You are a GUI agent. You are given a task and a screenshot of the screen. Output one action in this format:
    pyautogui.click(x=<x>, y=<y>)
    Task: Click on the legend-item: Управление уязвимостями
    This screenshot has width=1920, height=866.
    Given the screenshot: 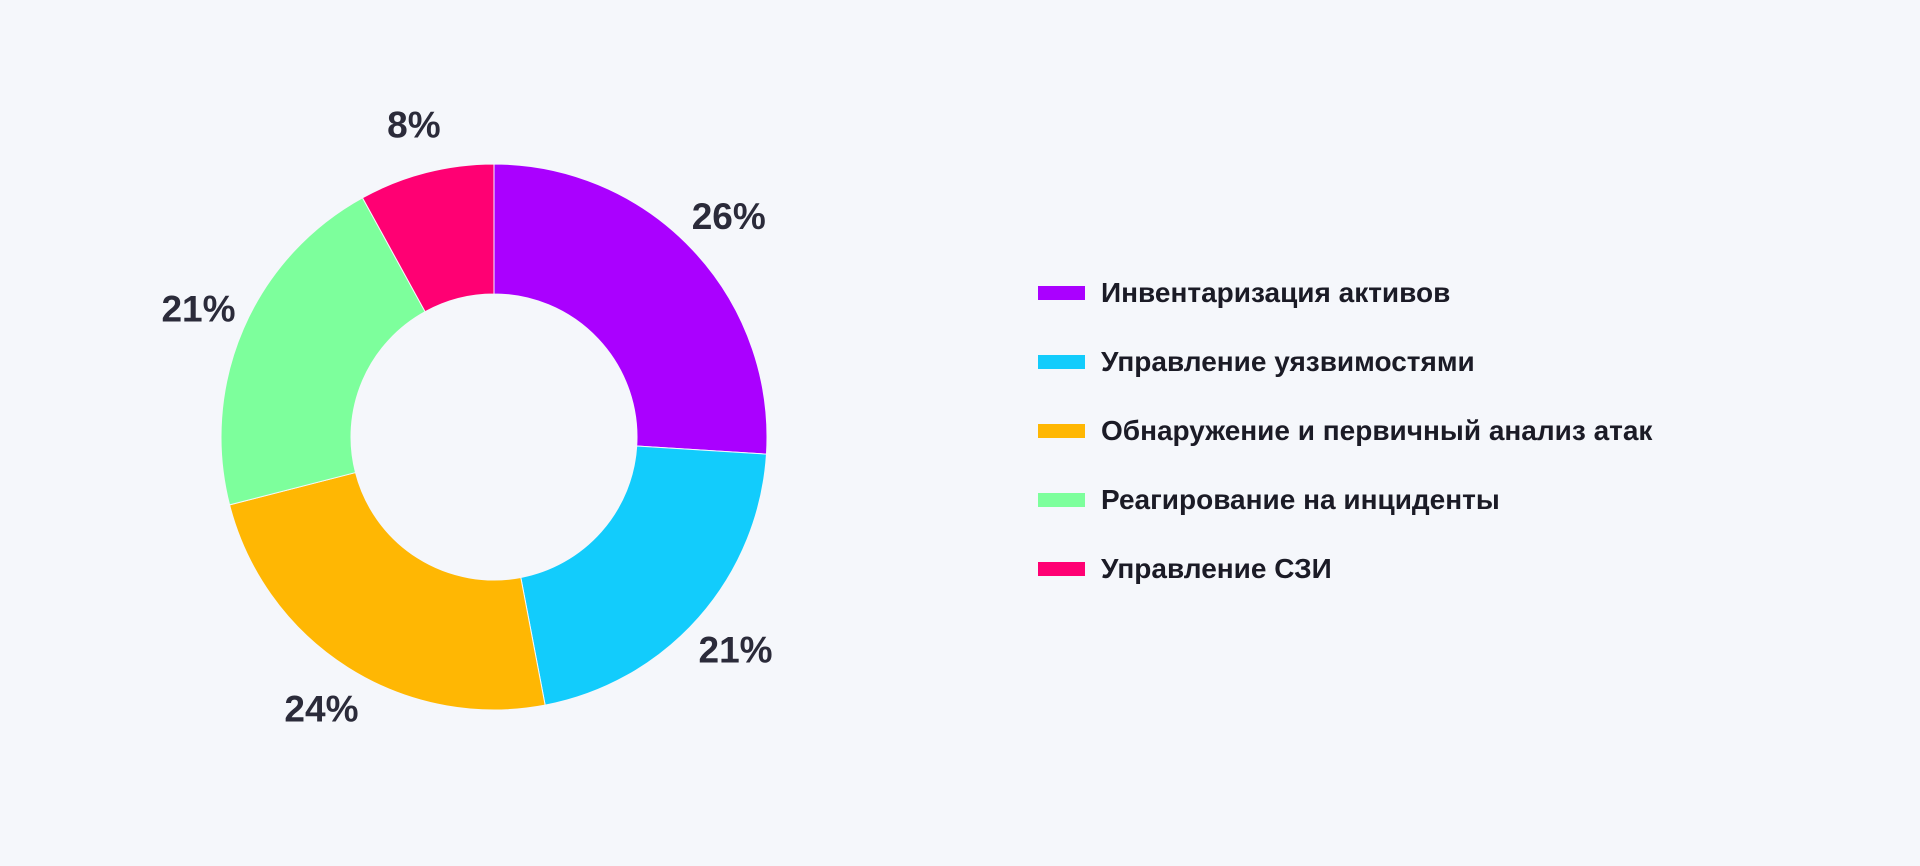 What is the action you would take?
    pyautogui.click(x=1345, y=361)
    